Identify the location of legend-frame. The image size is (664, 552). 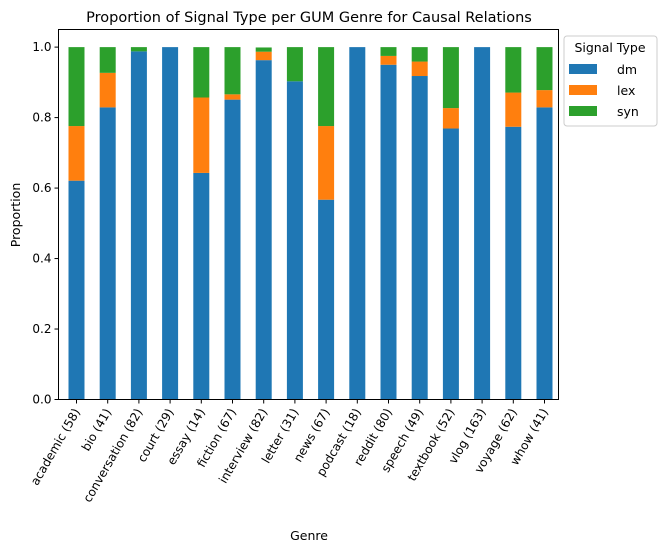
(610, 81).